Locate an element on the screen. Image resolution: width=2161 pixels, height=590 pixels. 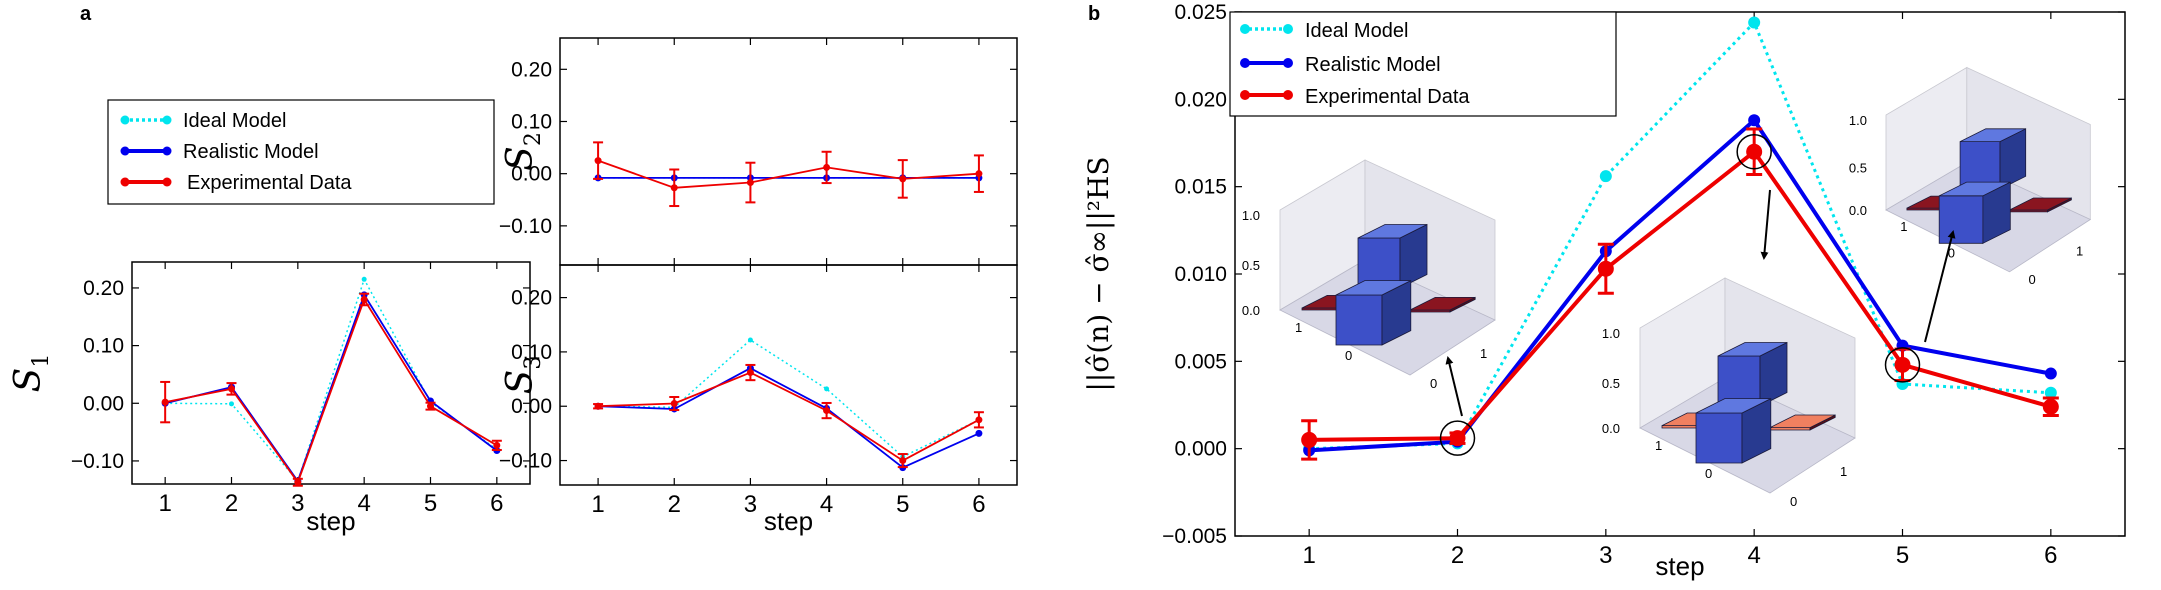
x-tick-label: 4 is located at coordinates (826, 504).